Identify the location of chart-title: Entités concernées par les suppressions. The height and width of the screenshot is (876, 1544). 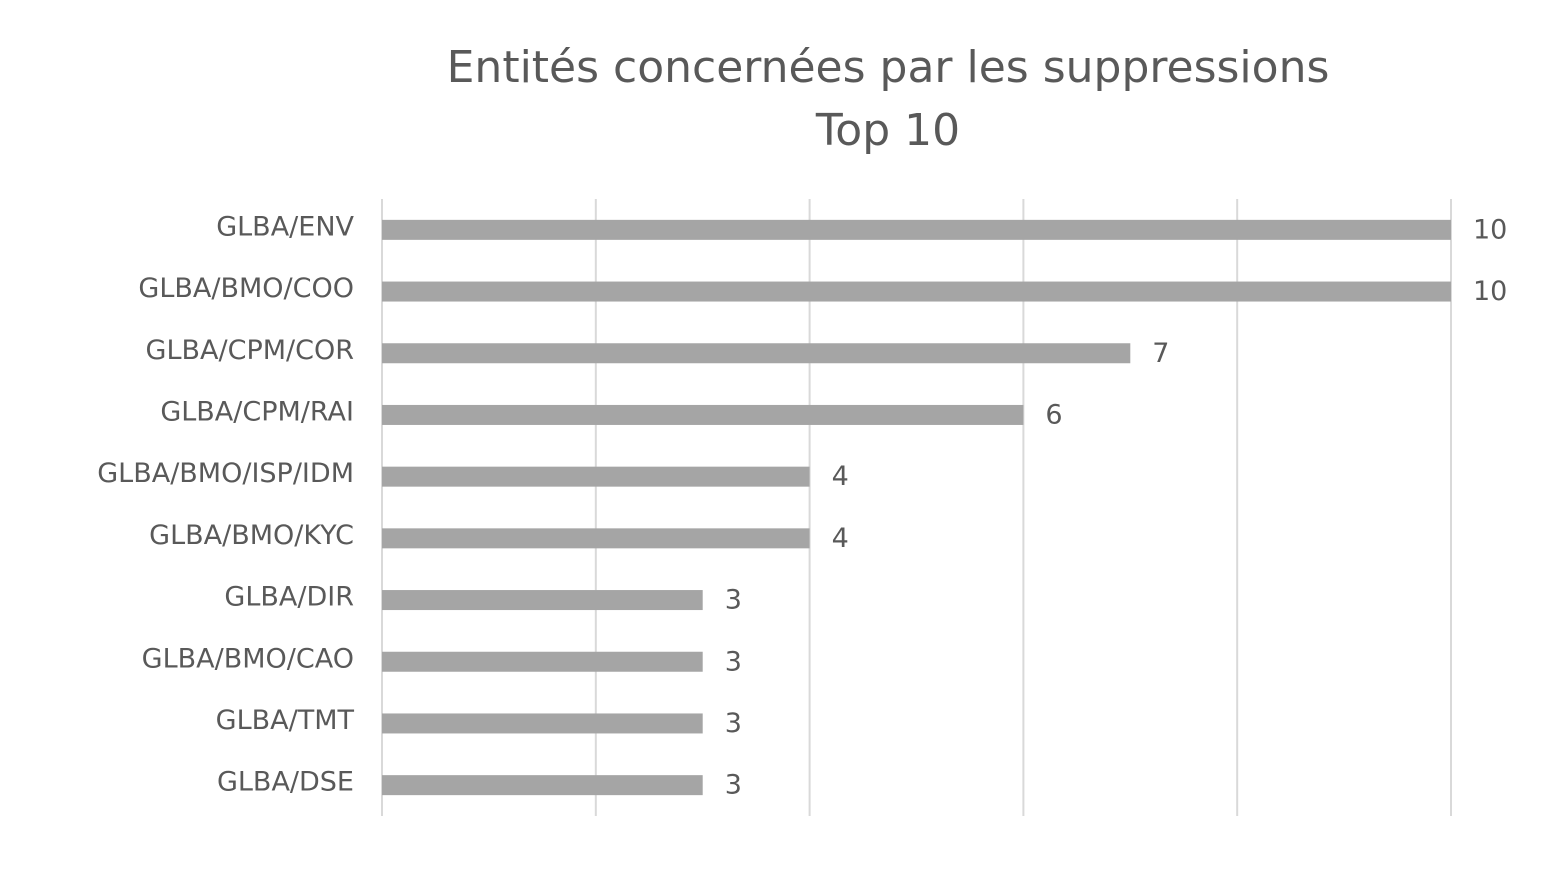
(888, 67).